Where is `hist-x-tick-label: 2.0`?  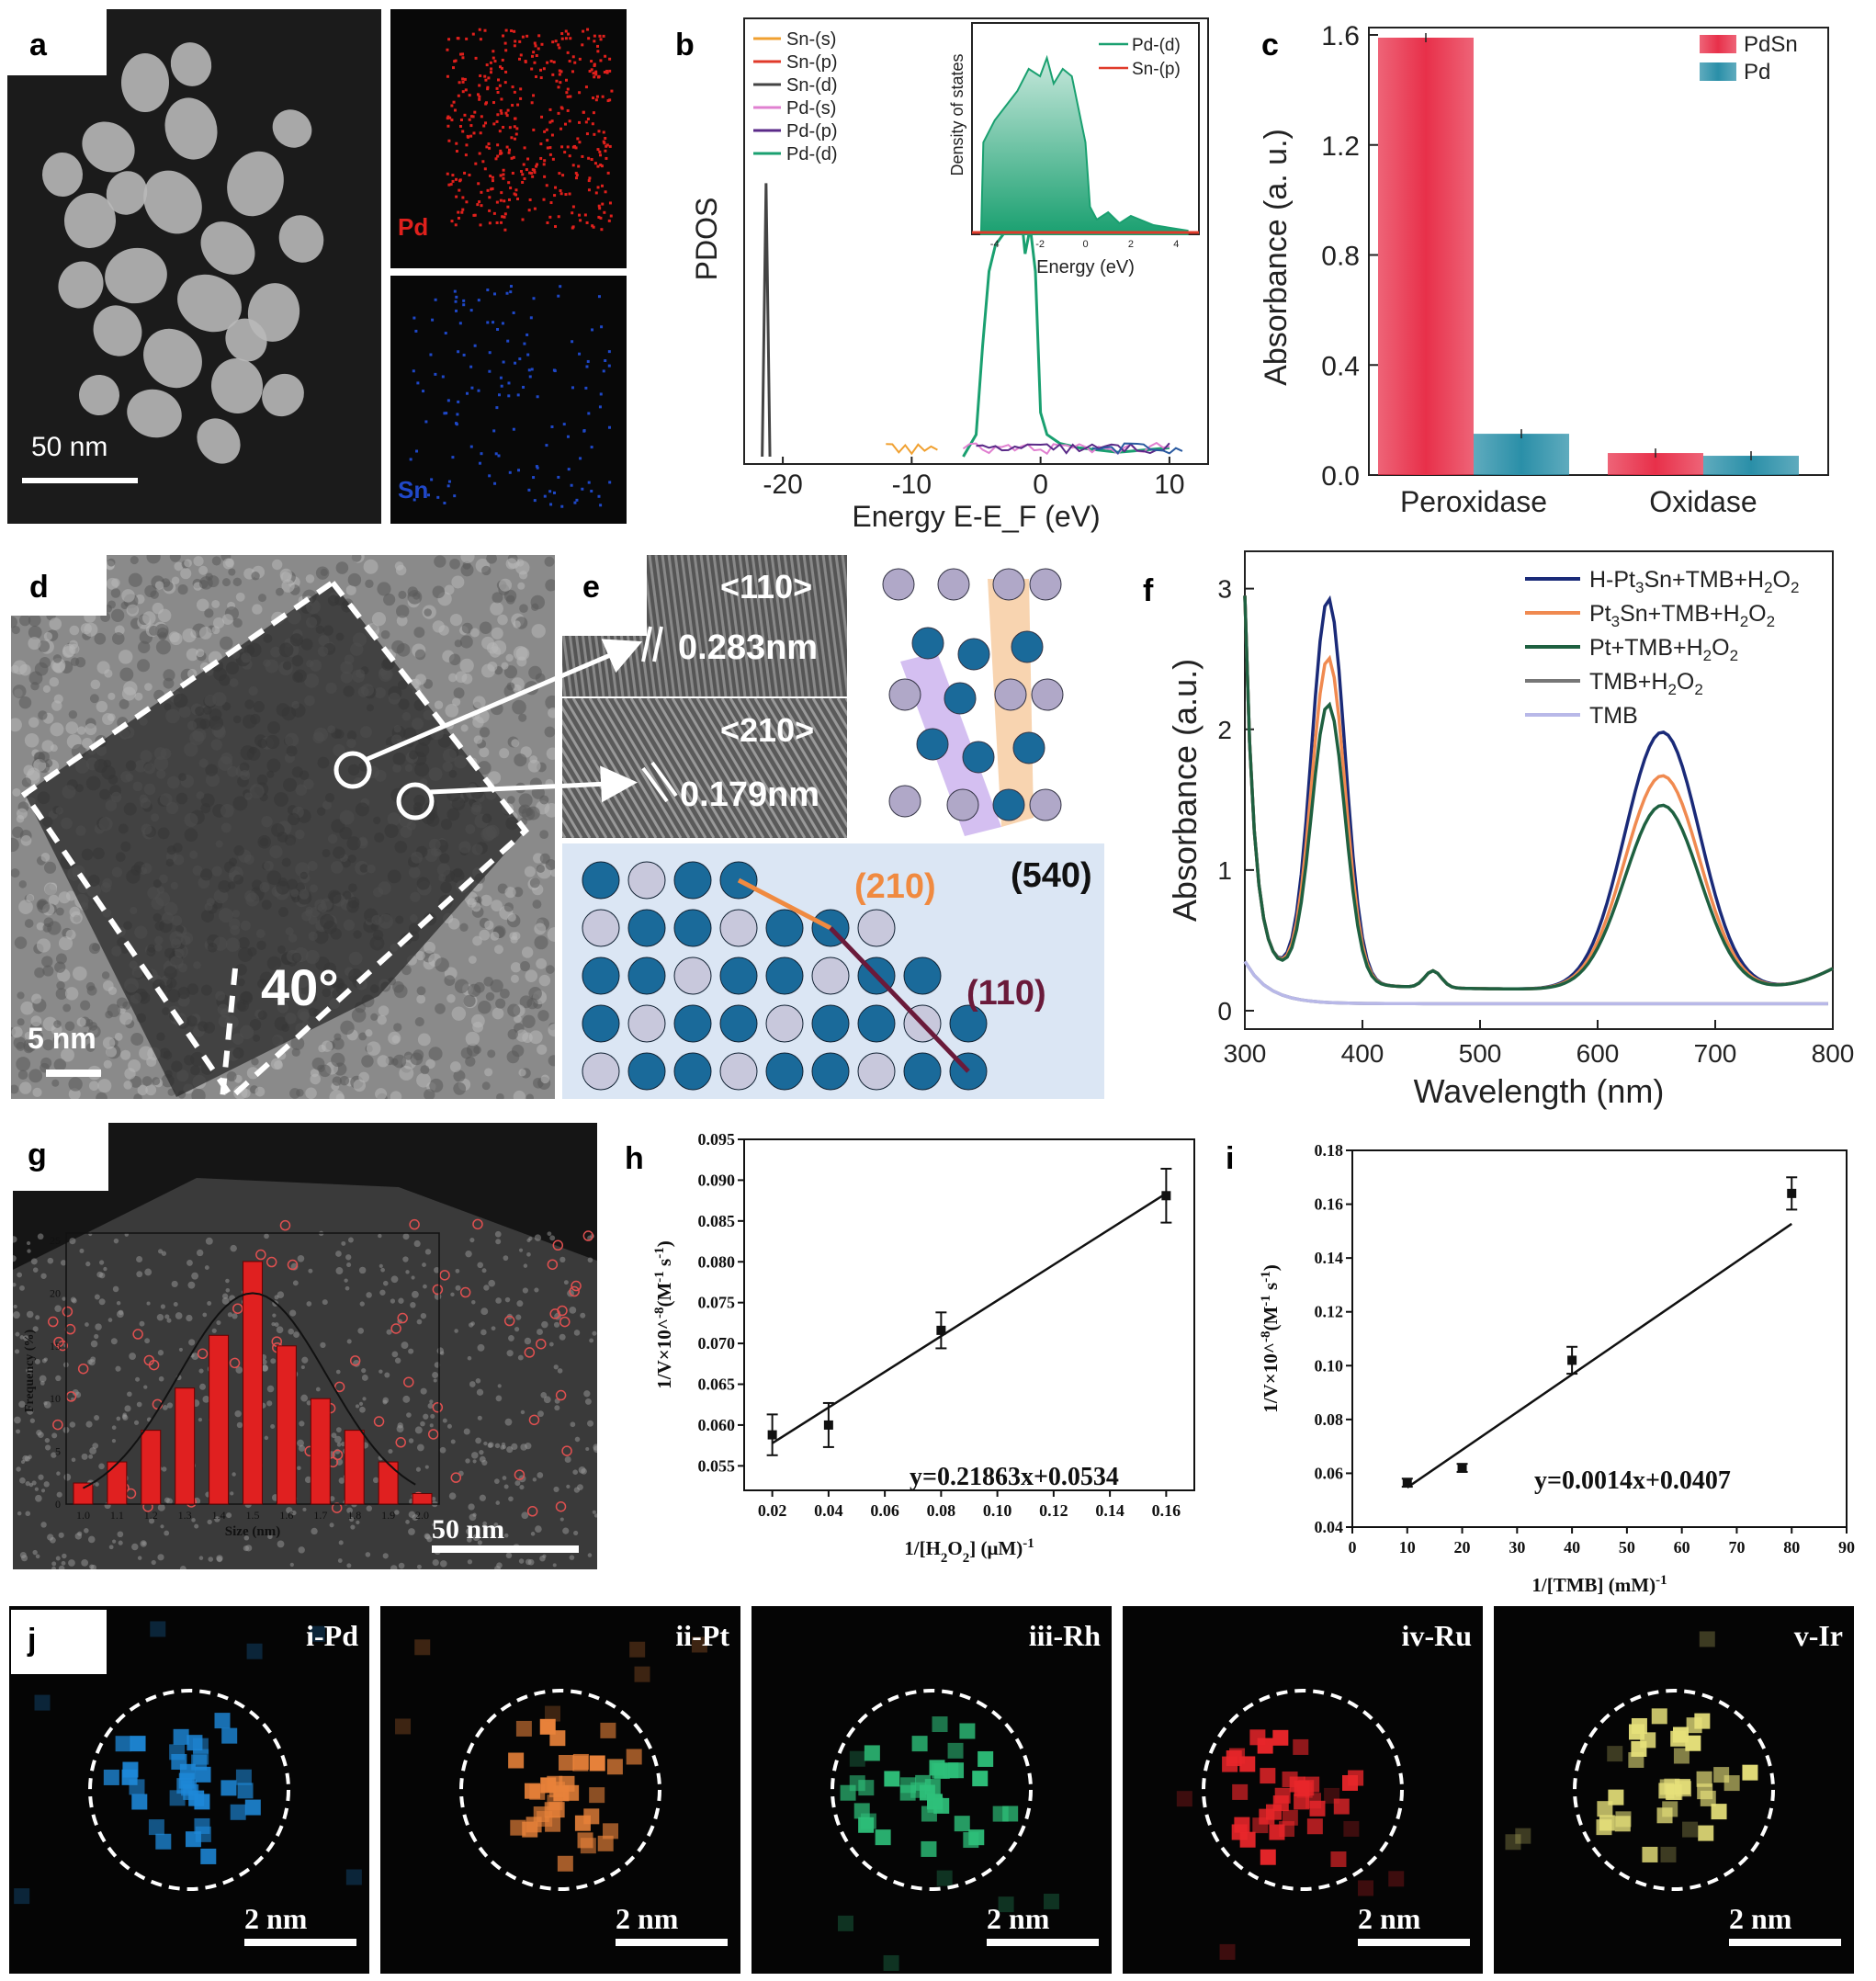
hist-x-tick-label: 2.0 is located at coordinates (422, 1515).